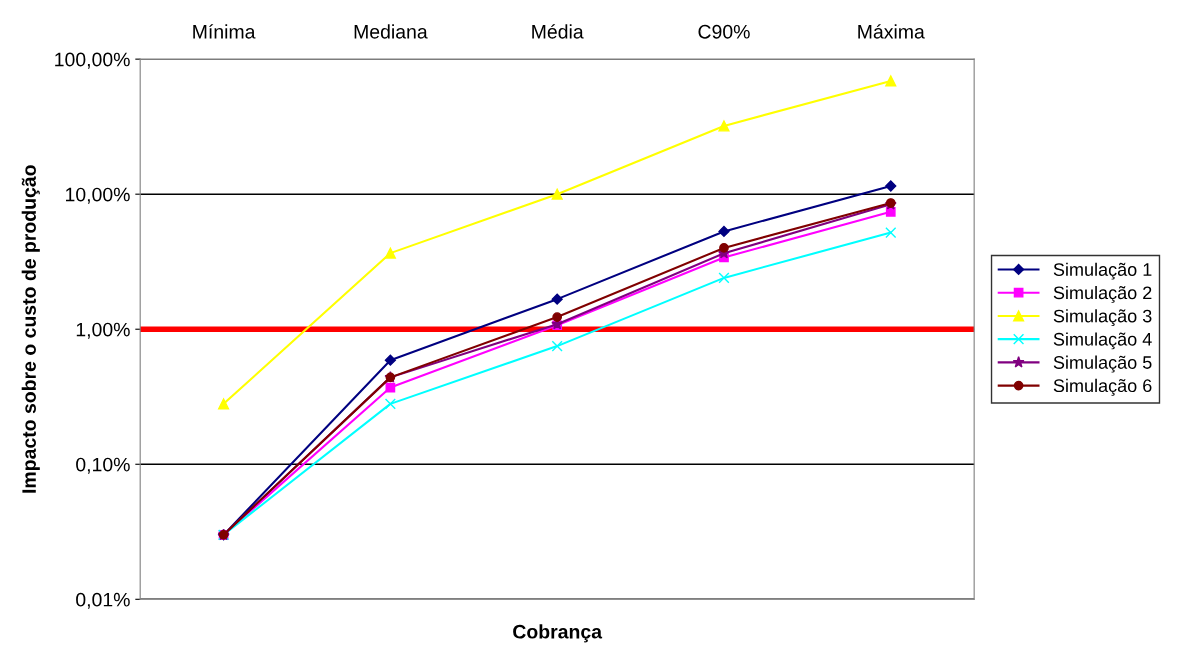 This screenshot has width=1188, height=650. What do you see at coordinates (1102, 271) in the screenshot?
I see `legend-label: Simulação 1` at bounding box center [1102, 271].